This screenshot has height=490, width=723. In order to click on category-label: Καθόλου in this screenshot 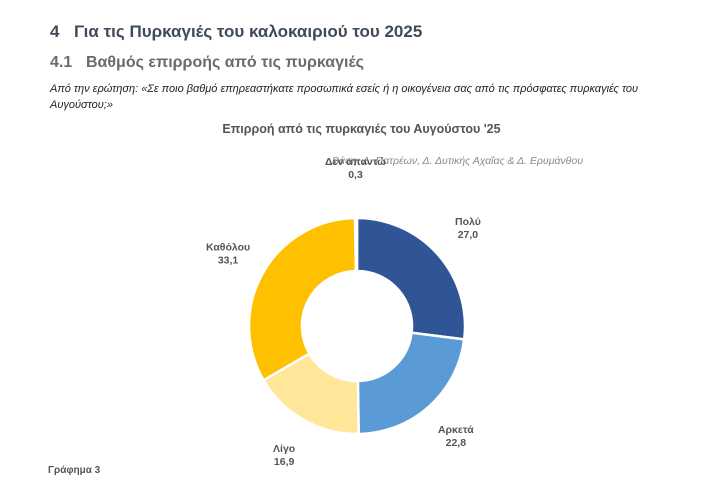, I will do `click(228, 247)`.